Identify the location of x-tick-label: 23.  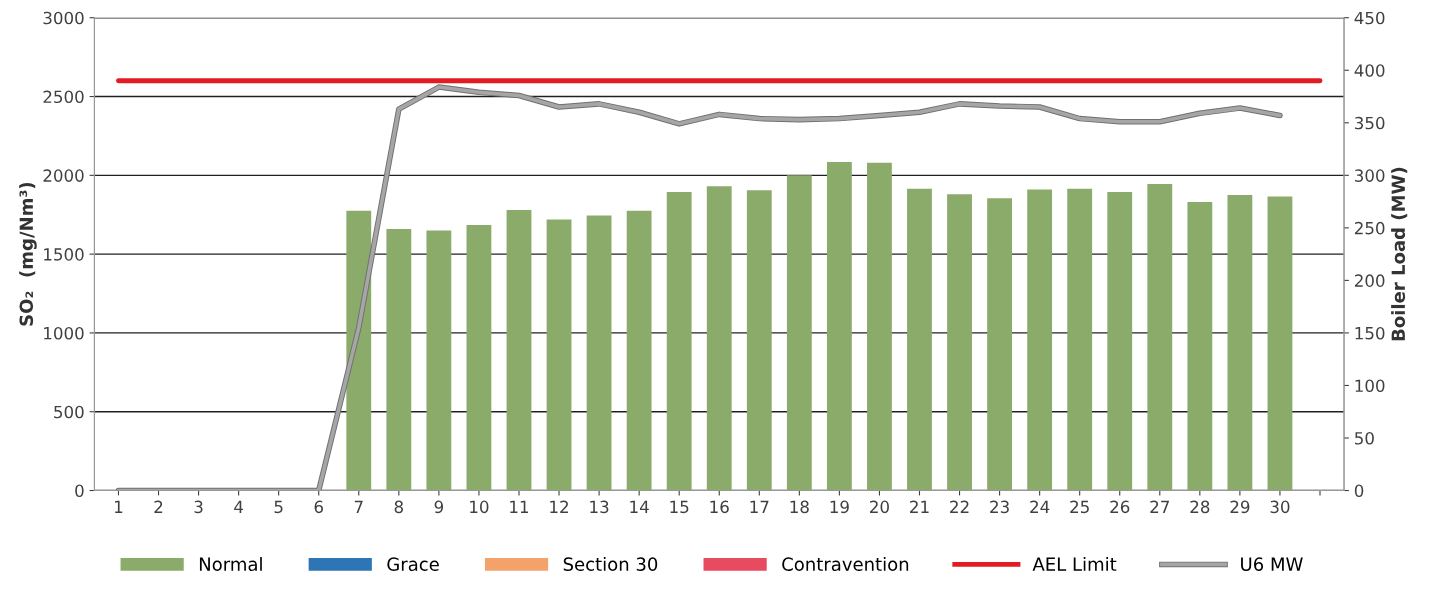
(999, 507).